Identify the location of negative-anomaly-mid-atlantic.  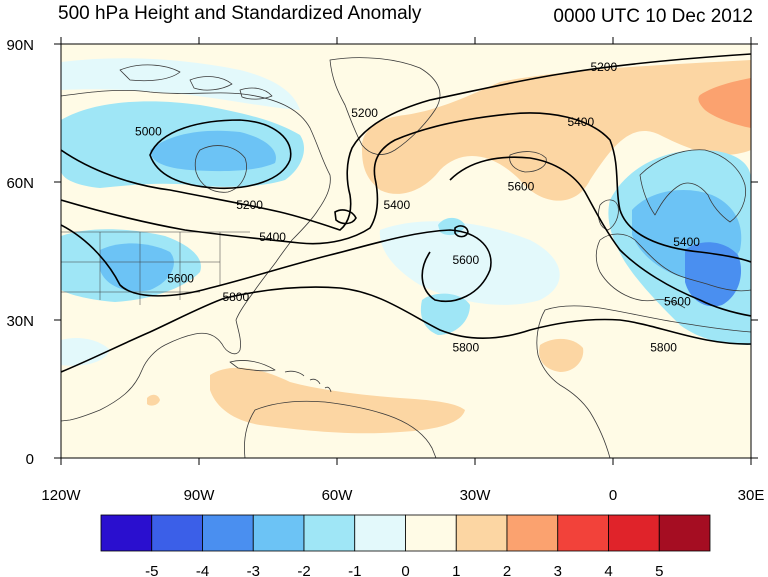
(469, 263).